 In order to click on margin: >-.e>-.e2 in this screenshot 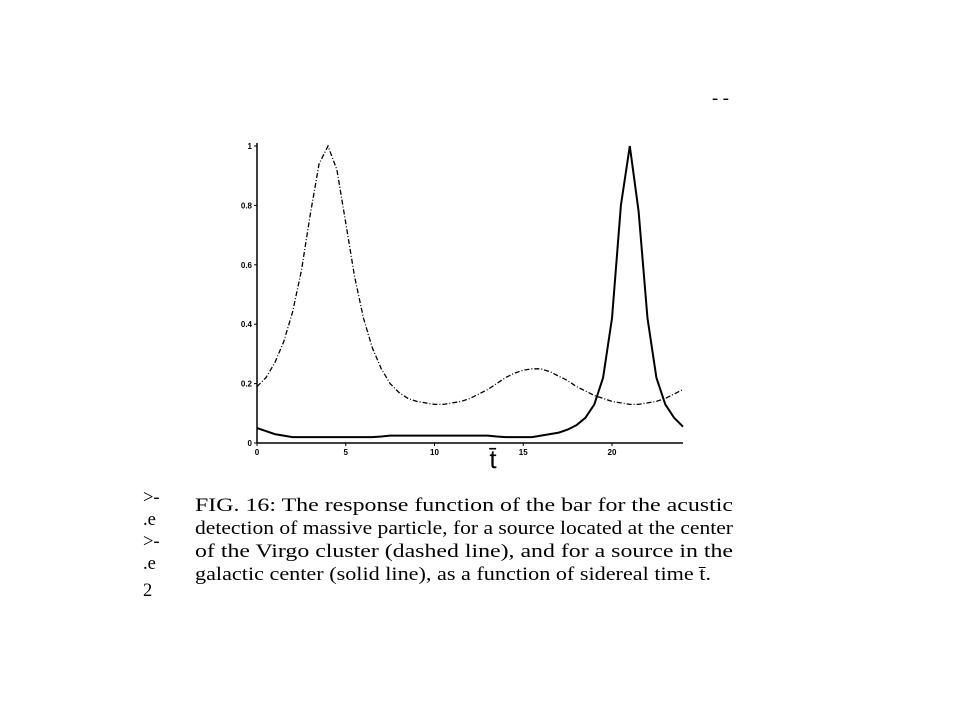, I will do `click(151, 544)`.